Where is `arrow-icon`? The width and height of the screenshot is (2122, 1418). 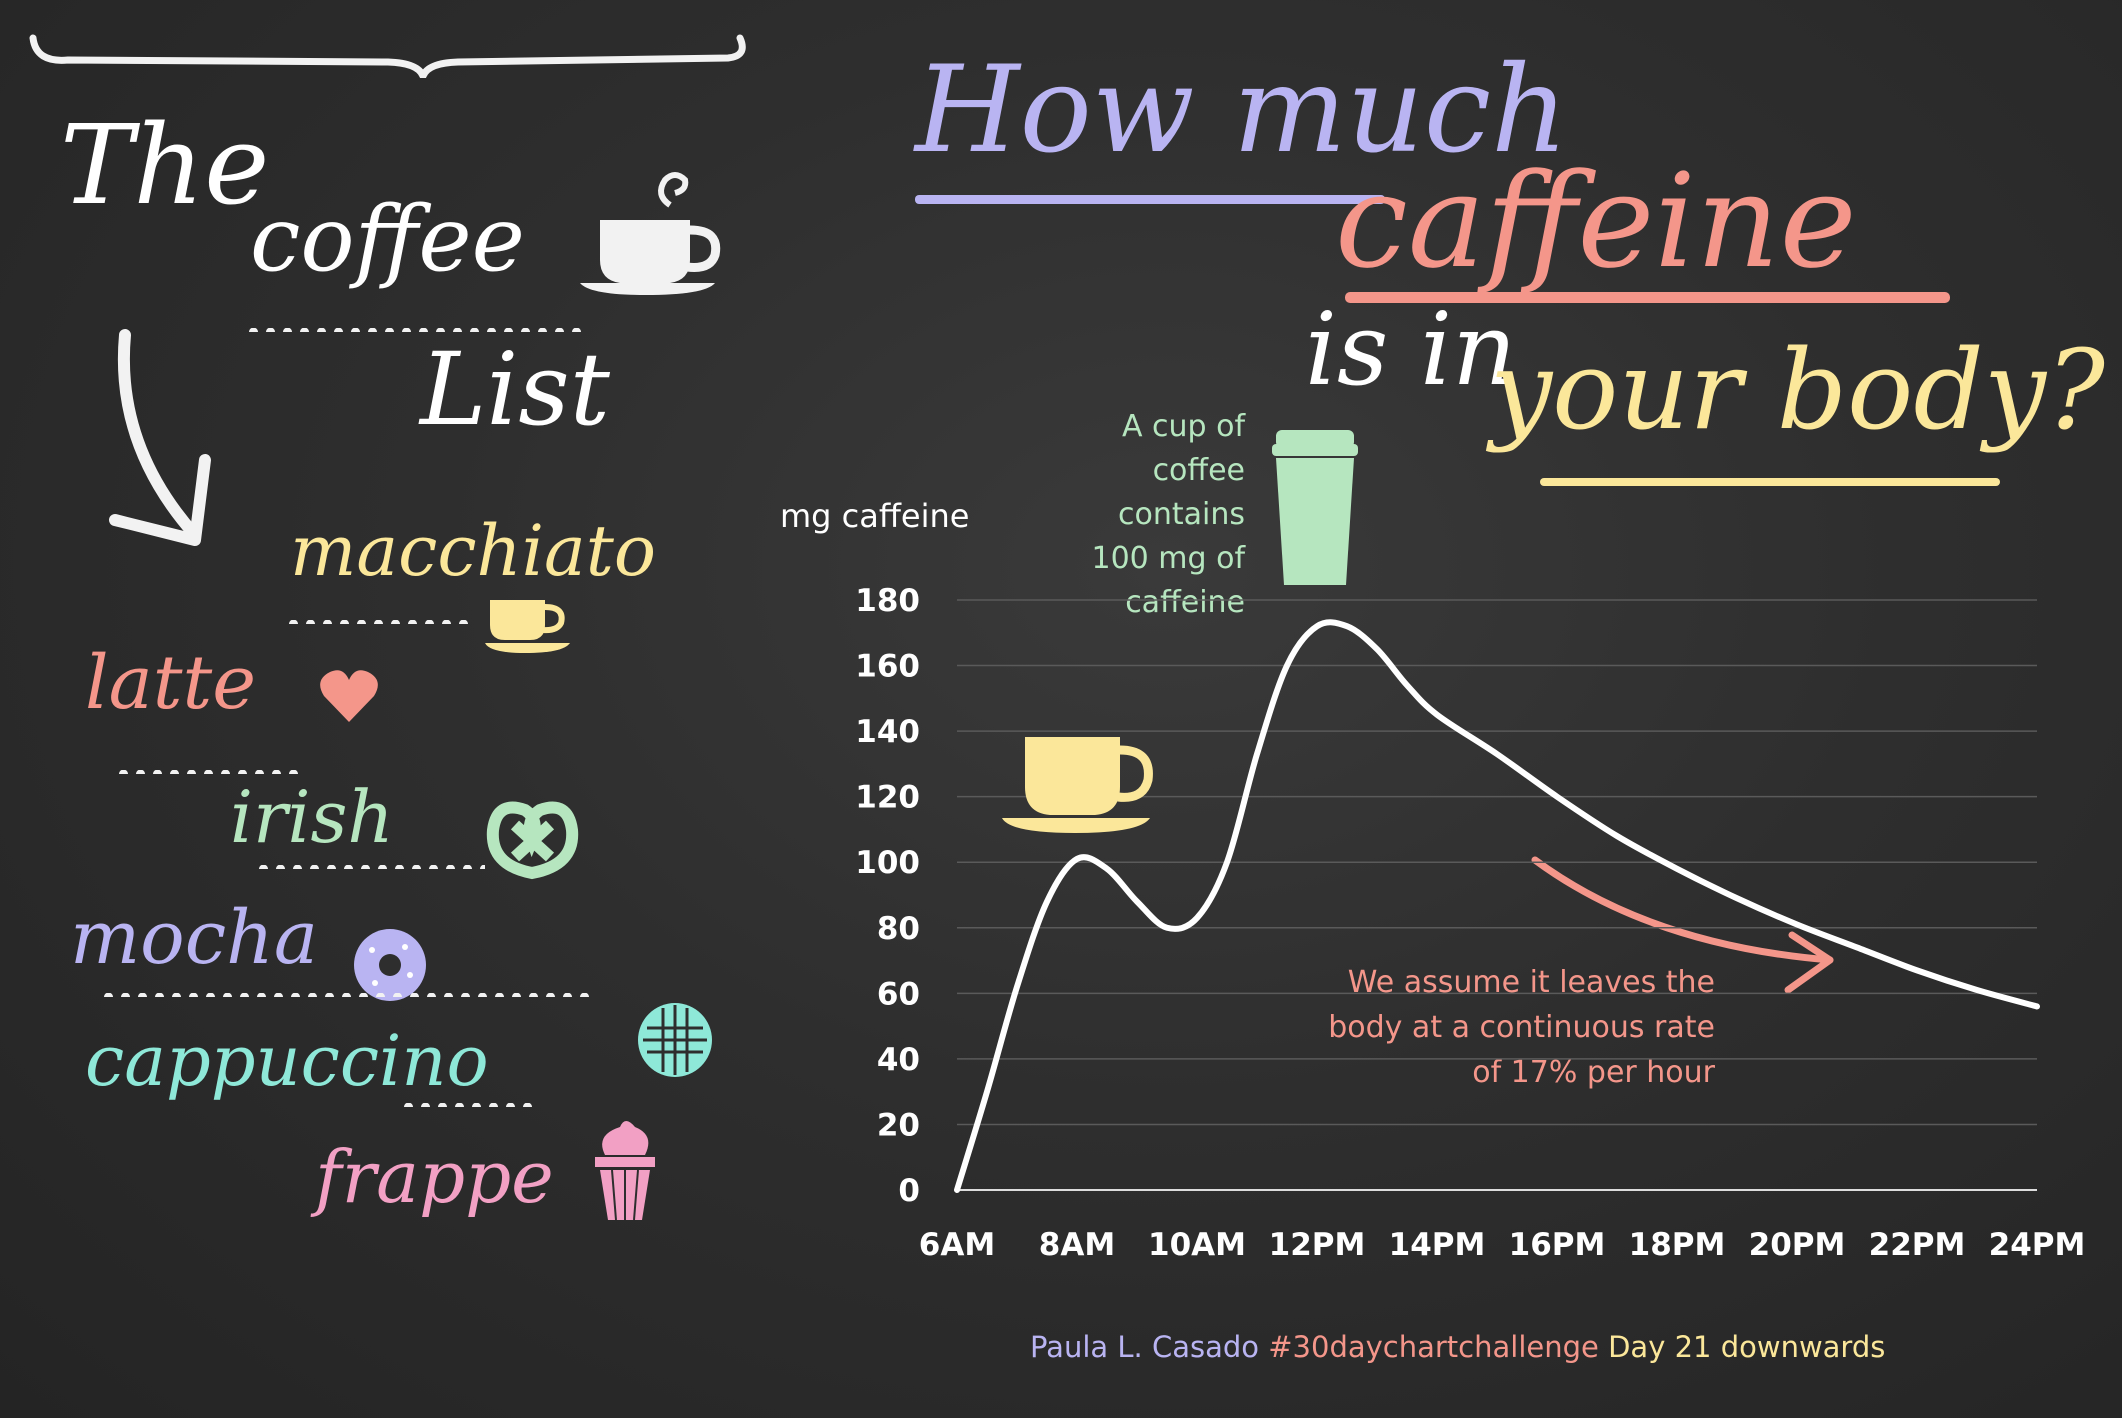
arrow-icon is located at coordinates (160, 437).